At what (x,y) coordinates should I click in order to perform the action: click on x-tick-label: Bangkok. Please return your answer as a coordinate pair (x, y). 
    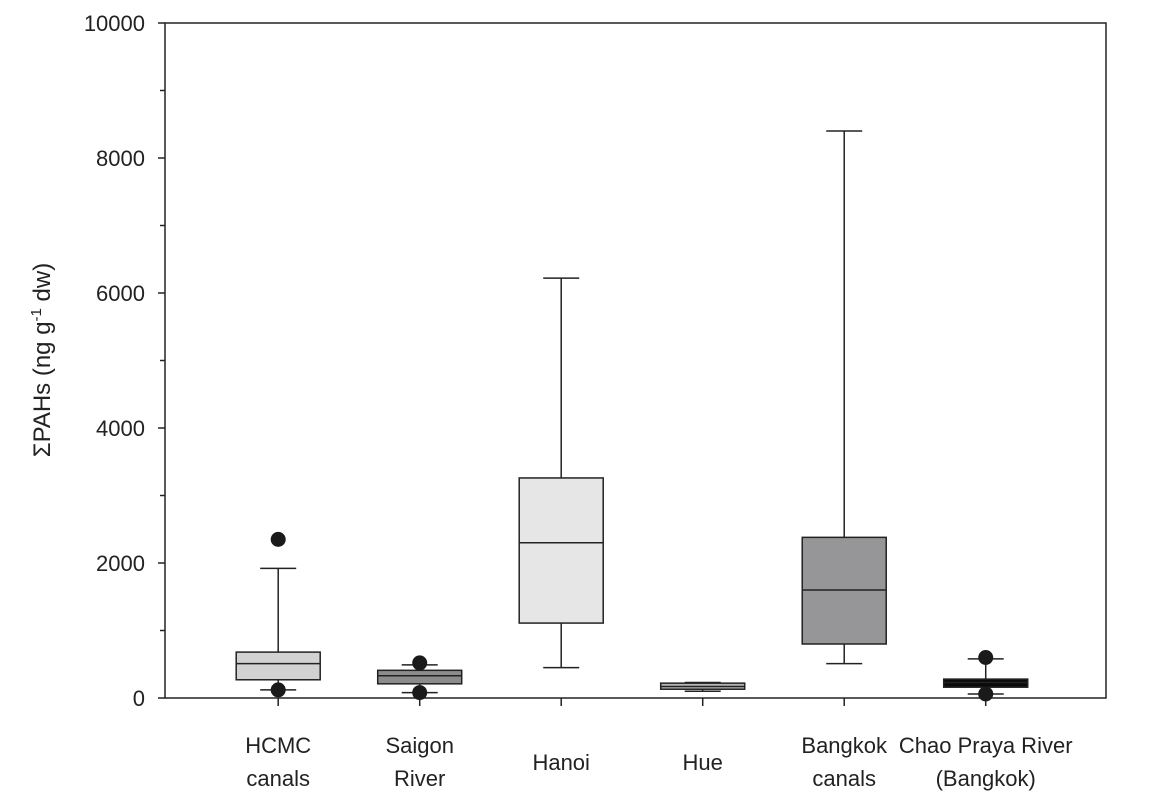
    Looking at the image, I should click on (844, 745).